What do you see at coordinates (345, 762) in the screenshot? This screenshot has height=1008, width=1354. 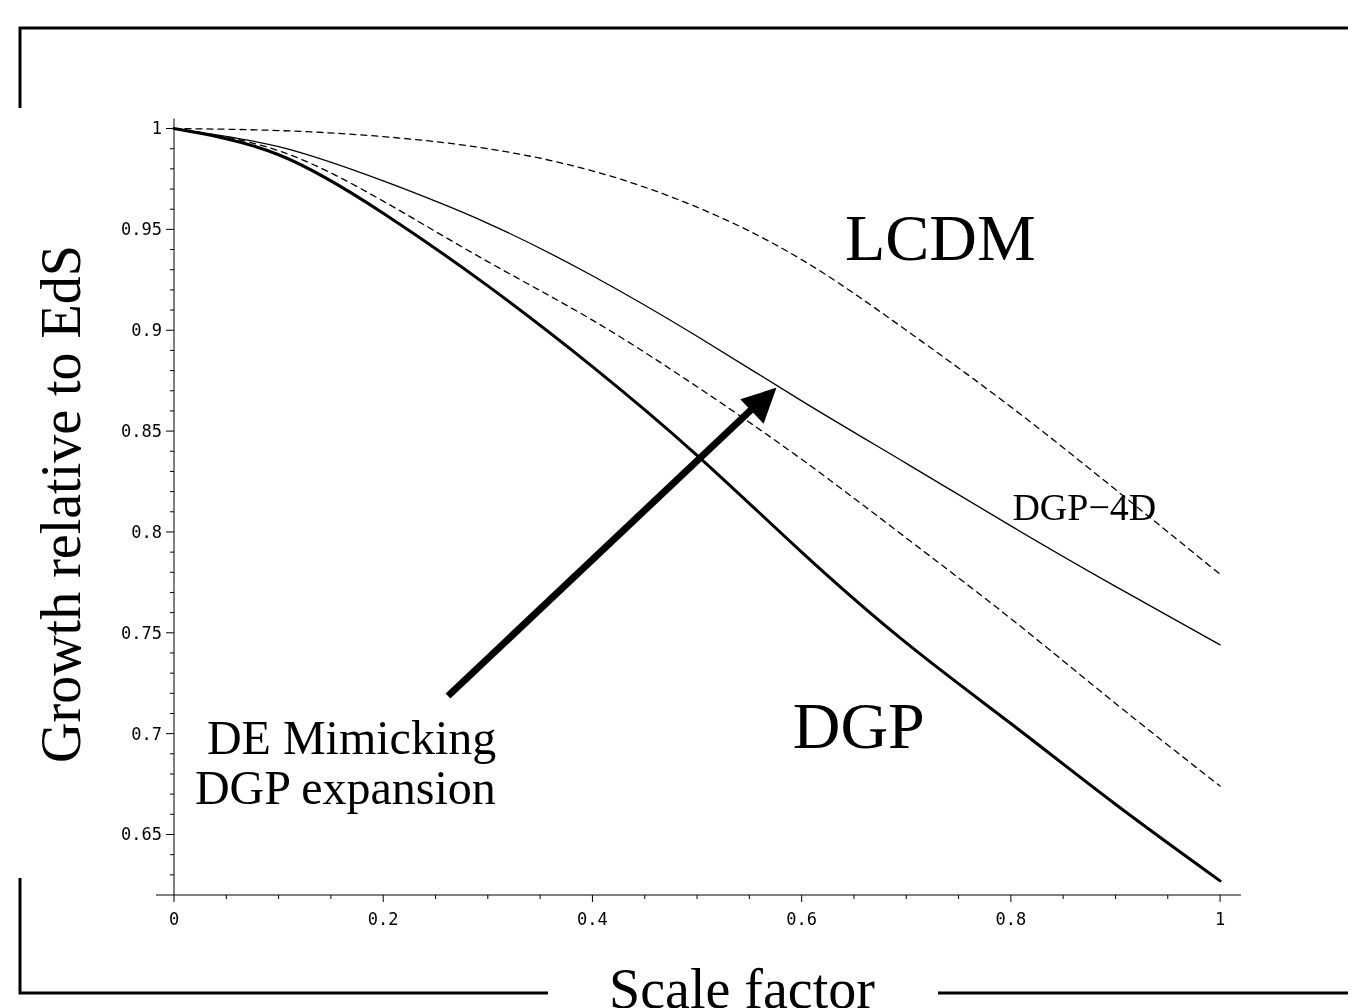 I see `annotation: DE Mimicking DGP expansion` at bounding box center [345, 762].